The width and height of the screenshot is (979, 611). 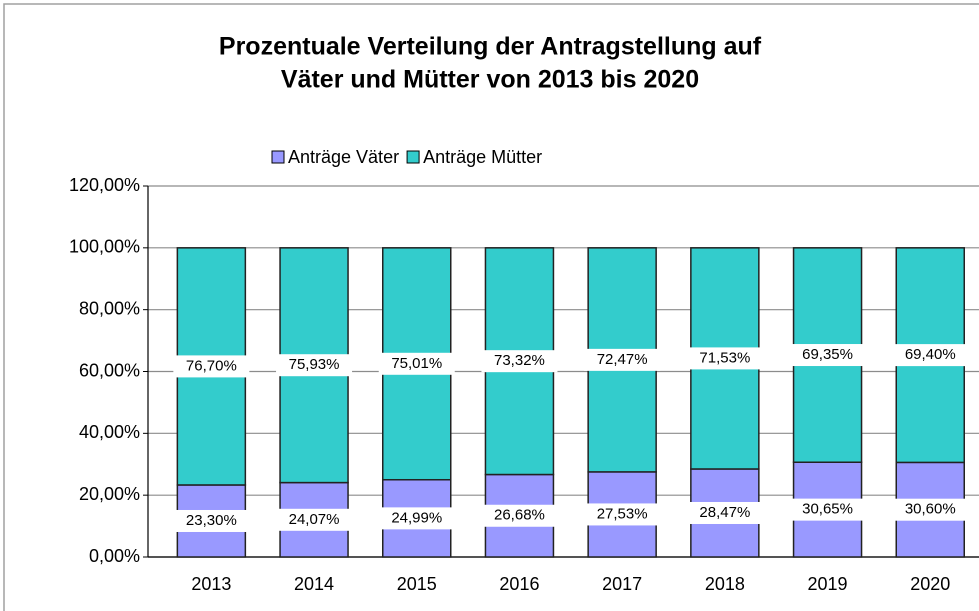 I want to click on x-tick-label: 2016, so click(x=519, y=584).